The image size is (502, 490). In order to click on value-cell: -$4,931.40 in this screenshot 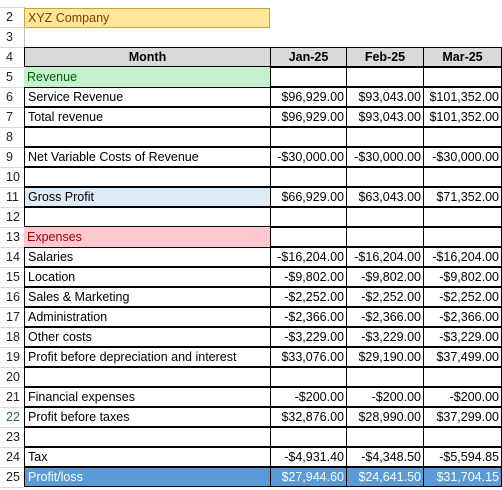, I will do `click(308, 457)`.